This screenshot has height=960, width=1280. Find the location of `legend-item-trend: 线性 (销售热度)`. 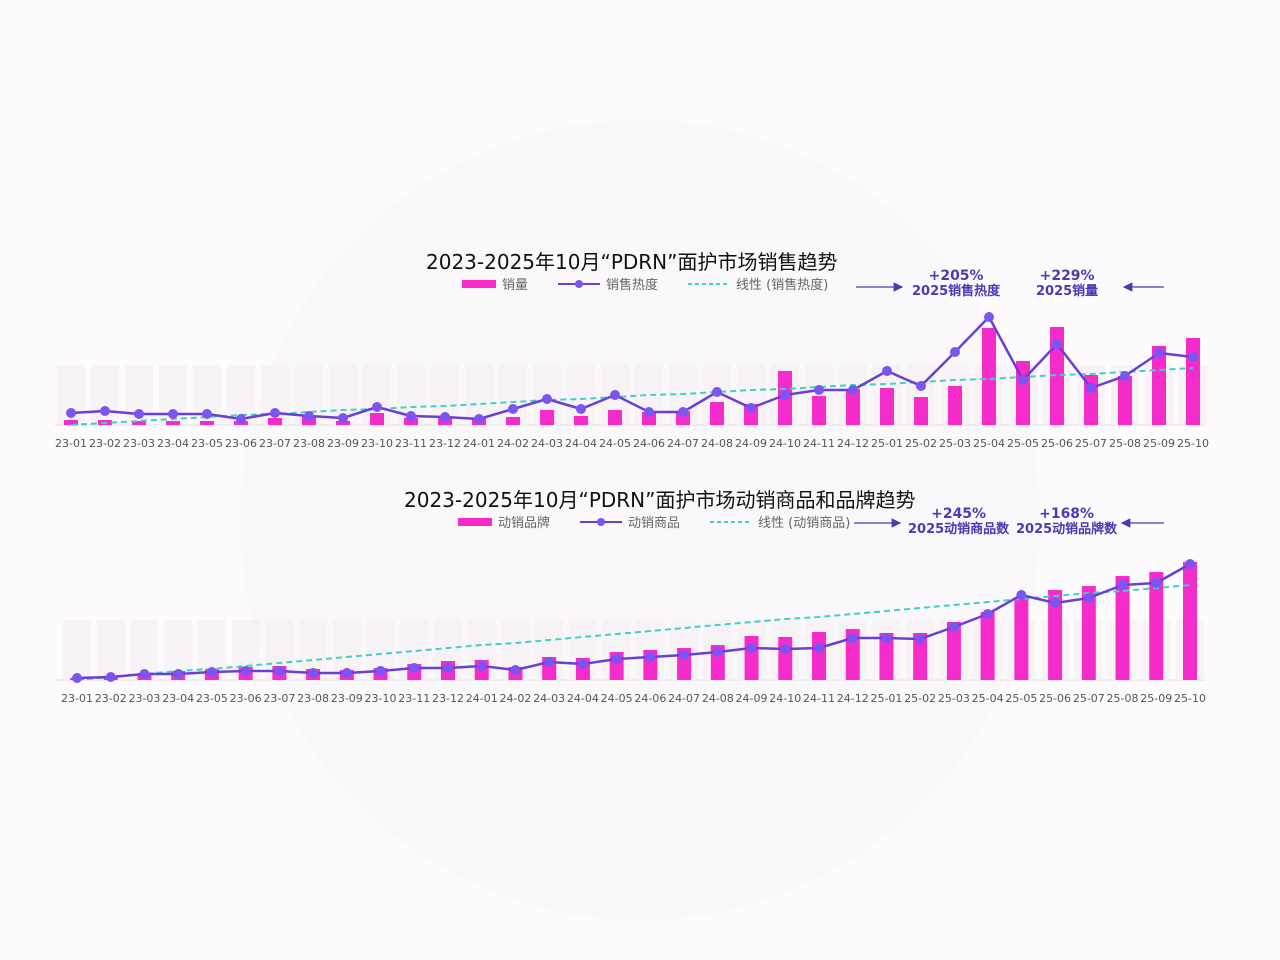

legend-item-trend: 线性 (销售热度) is located at coordinates (758, 283).